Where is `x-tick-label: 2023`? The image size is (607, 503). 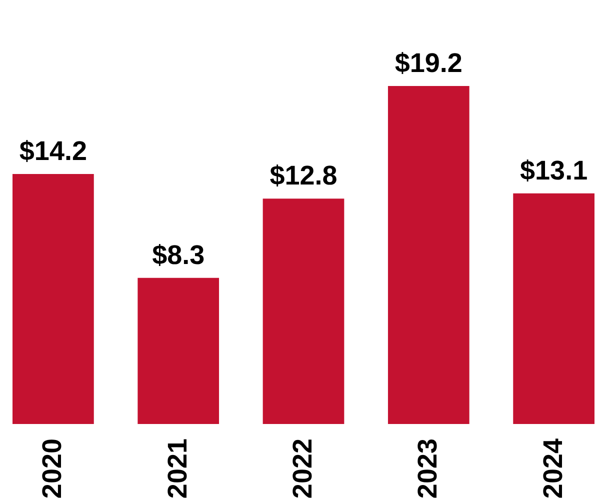 x-tick-label: 2023 is located at coordinates (427, 468).